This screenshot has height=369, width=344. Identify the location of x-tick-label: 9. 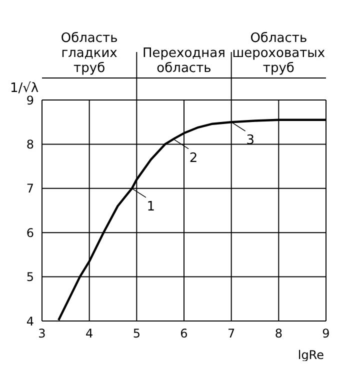
(326, 333).